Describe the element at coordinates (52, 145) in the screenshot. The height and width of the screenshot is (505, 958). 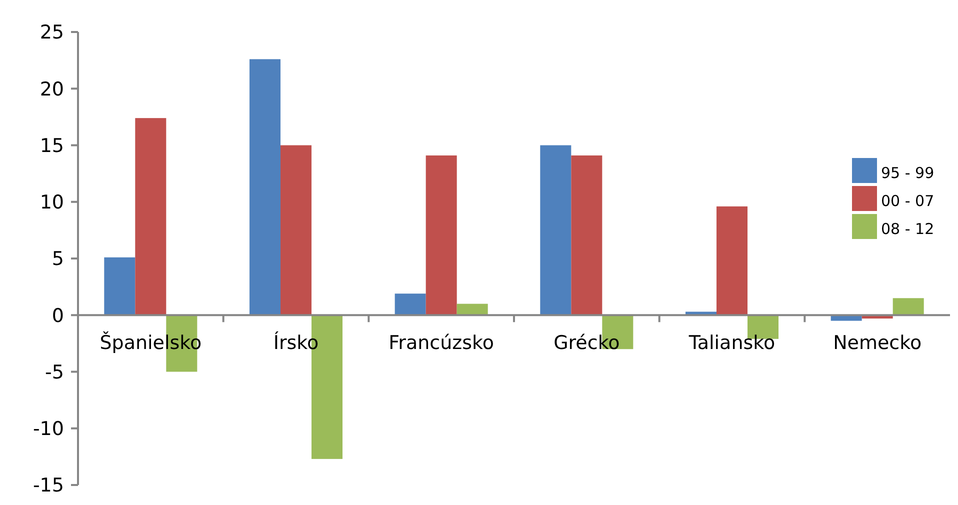
I see `y-tick-label: 15` at that location.